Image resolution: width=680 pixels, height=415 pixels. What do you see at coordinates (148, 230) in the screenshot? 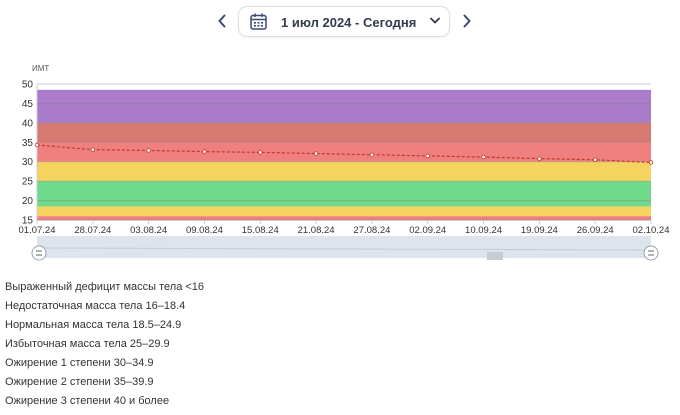
I see `x-tick-label: 03.08.24` at bounding box center [148, 230].